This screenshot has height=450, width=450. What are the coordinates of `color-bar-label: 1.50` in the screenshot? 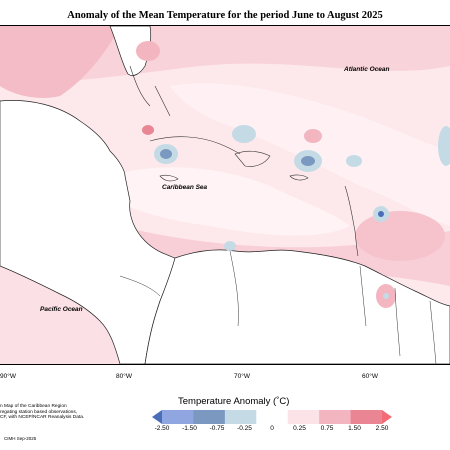 It's located at (354, 428).